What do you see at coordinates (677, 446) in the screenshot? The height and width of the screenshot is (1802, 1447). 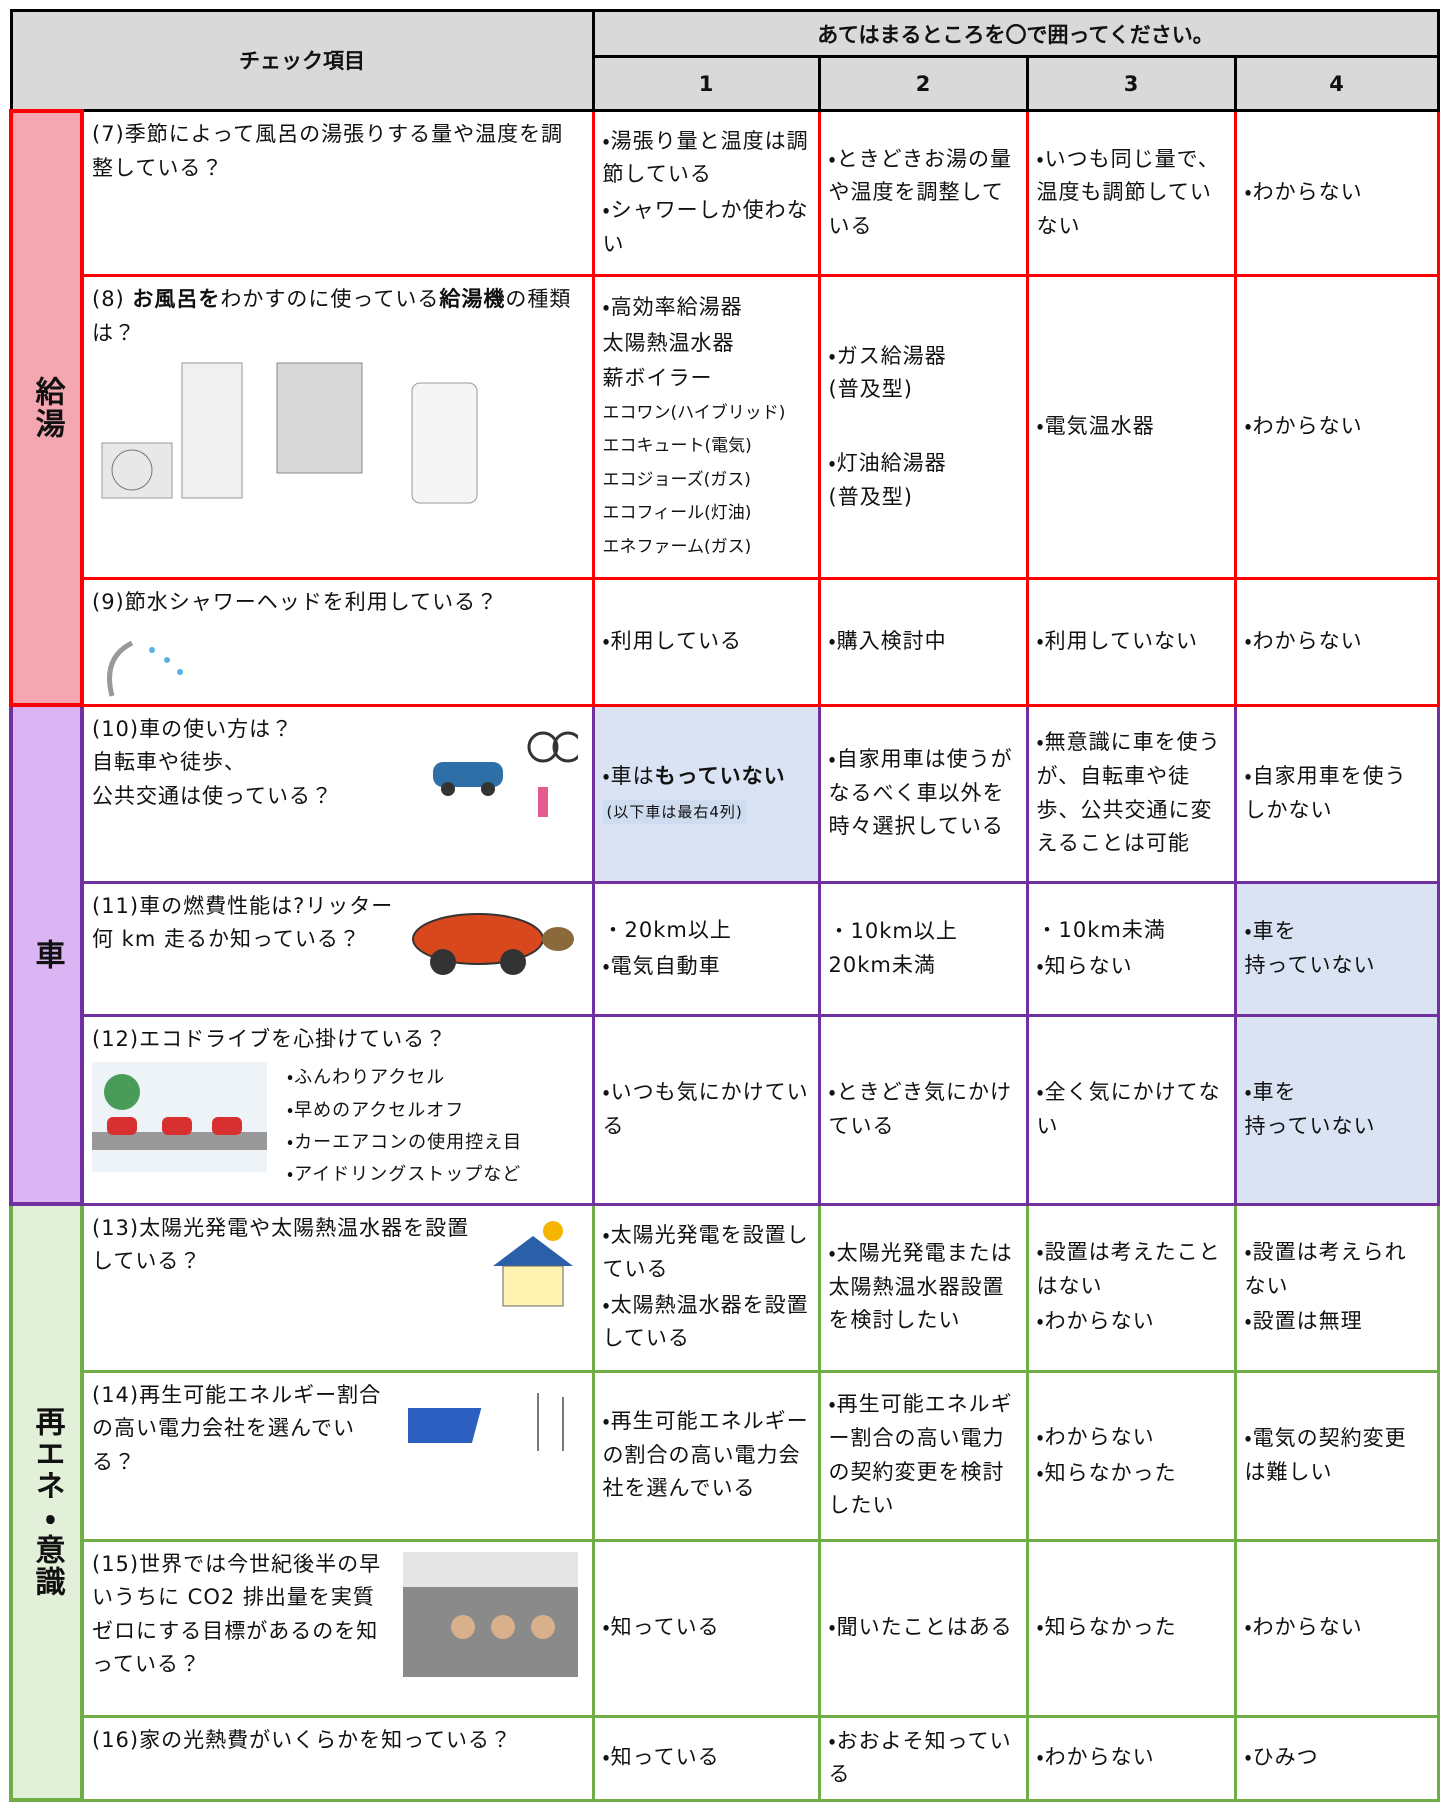 I see `option-note: エコキュート(電気)` at bounding box center [677, 446].